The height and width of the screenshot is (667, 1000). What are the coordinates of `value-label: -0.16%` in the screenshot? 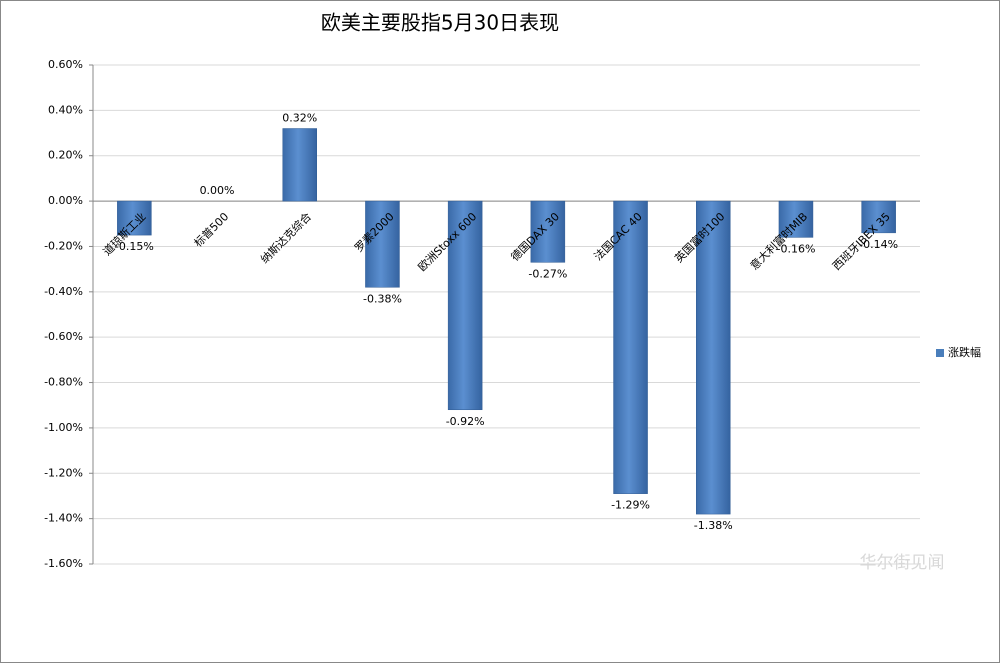 It's located at (795, 248).